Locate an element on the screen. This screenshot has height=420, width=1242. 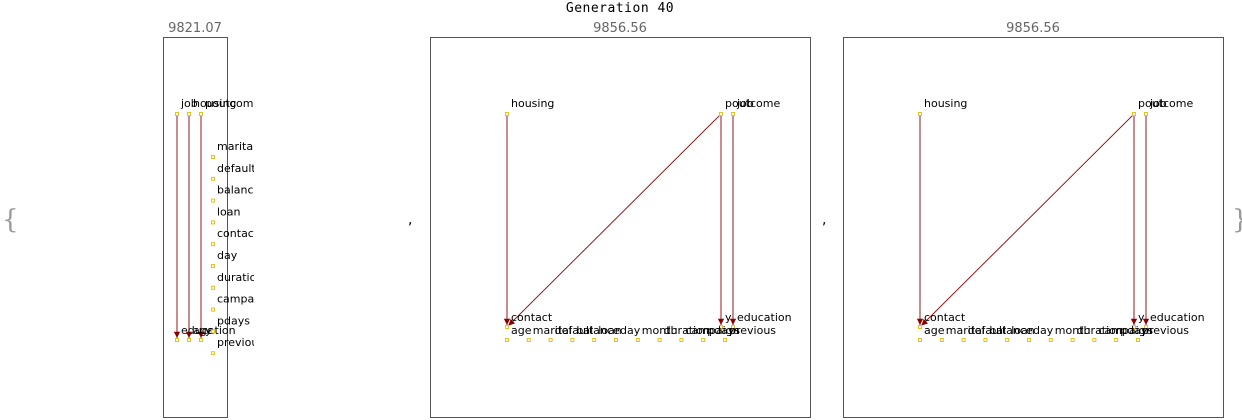
edge-poutcome-to-contact is located at coordinates (1027, 220).